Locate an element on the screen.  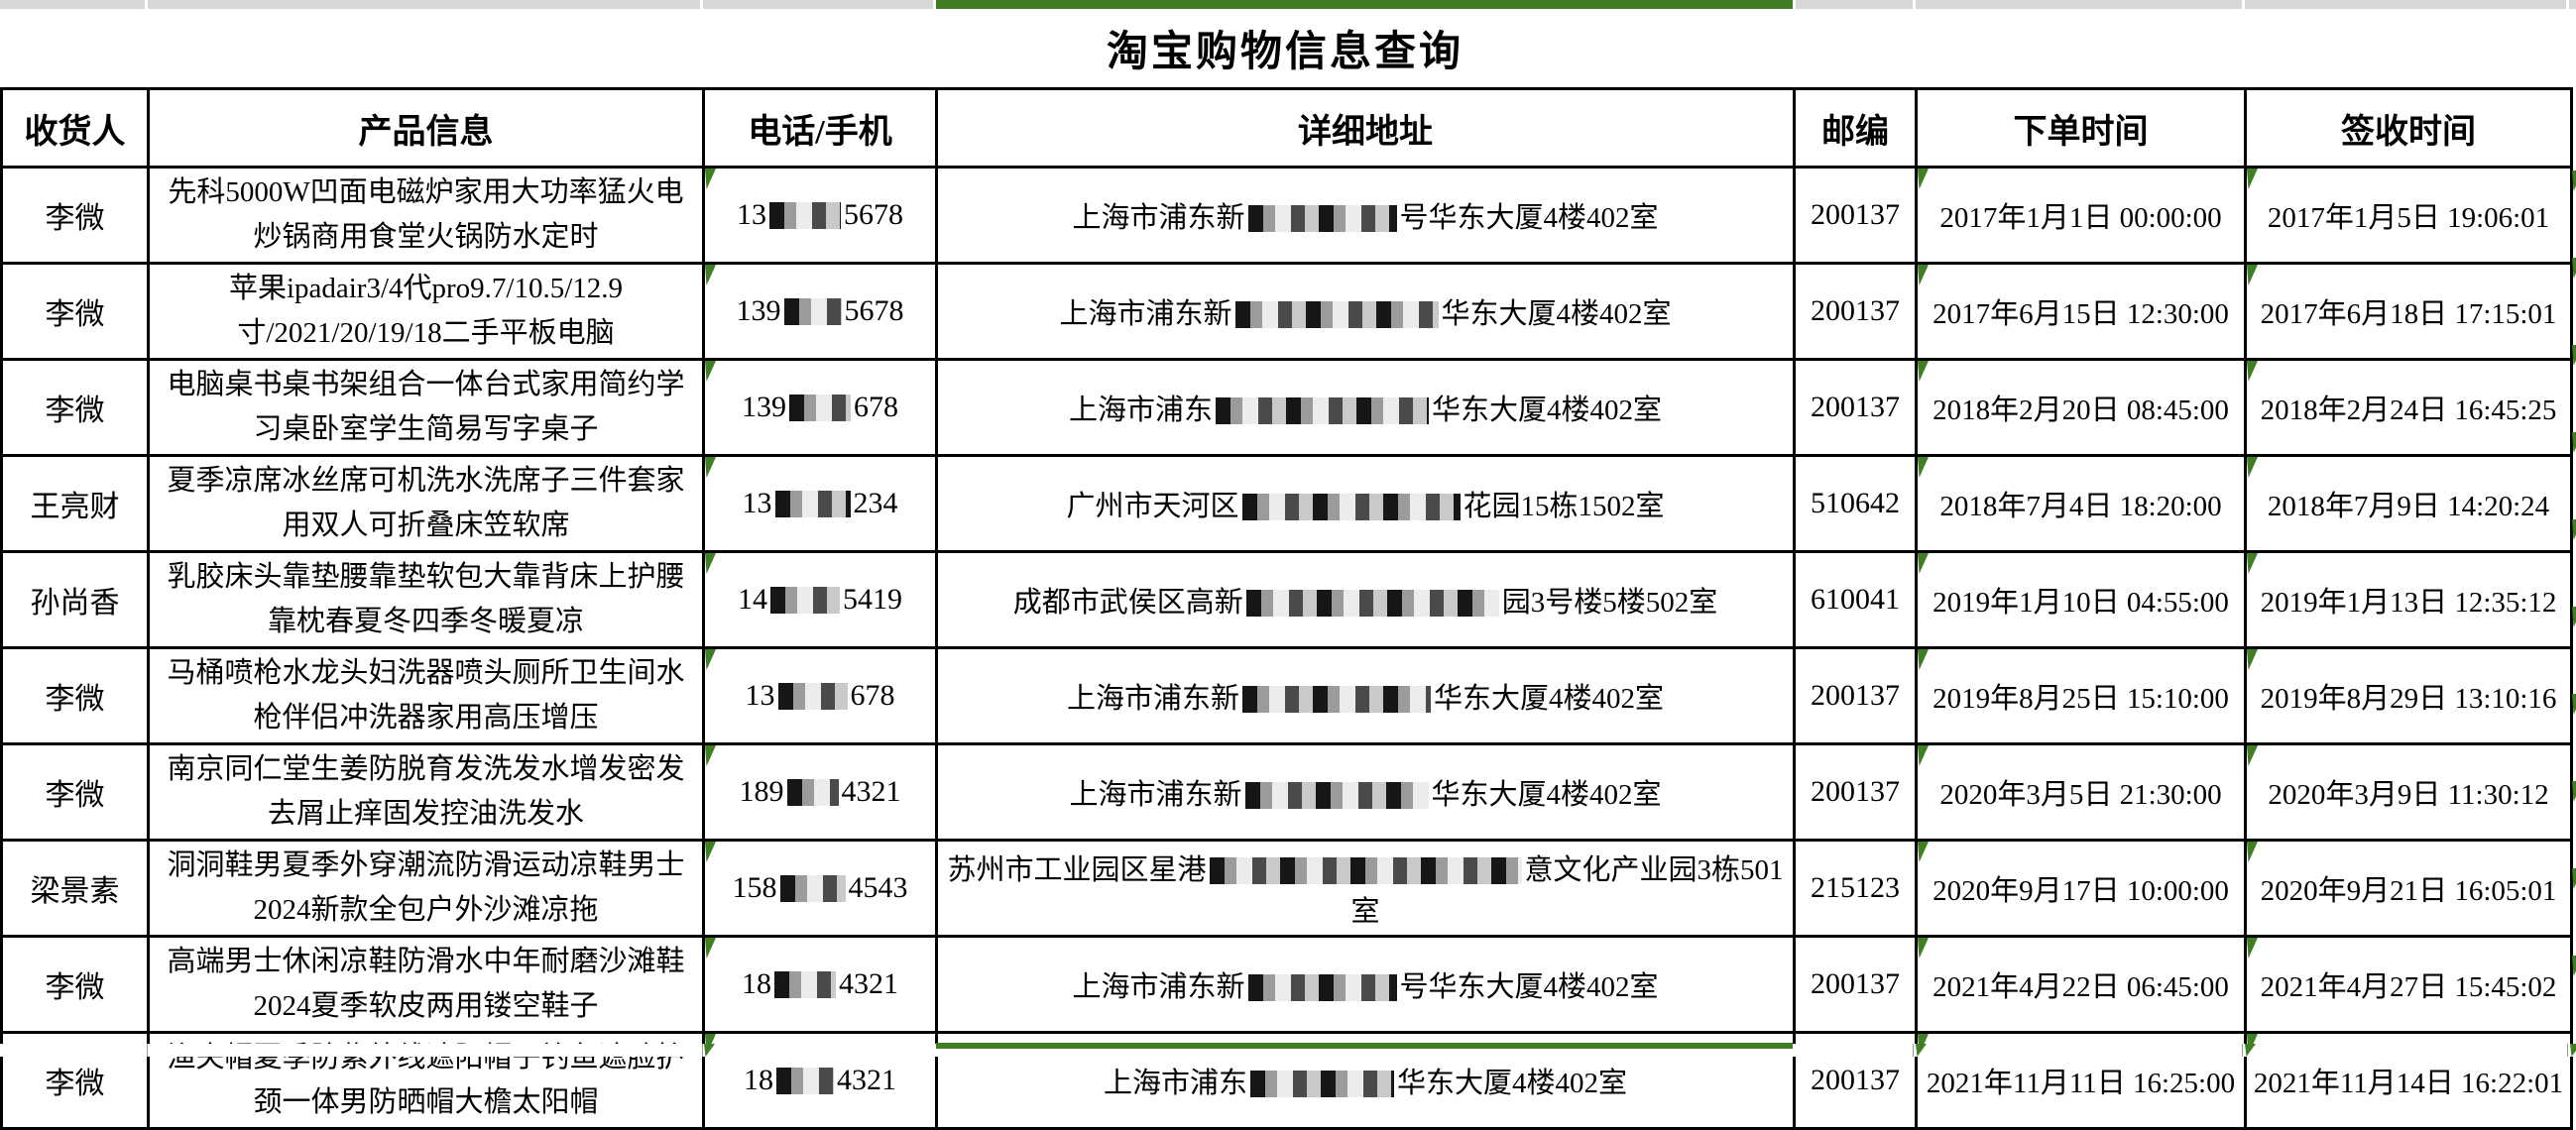
cell-phone: 189 4321 is located at coordinates (820, 792).